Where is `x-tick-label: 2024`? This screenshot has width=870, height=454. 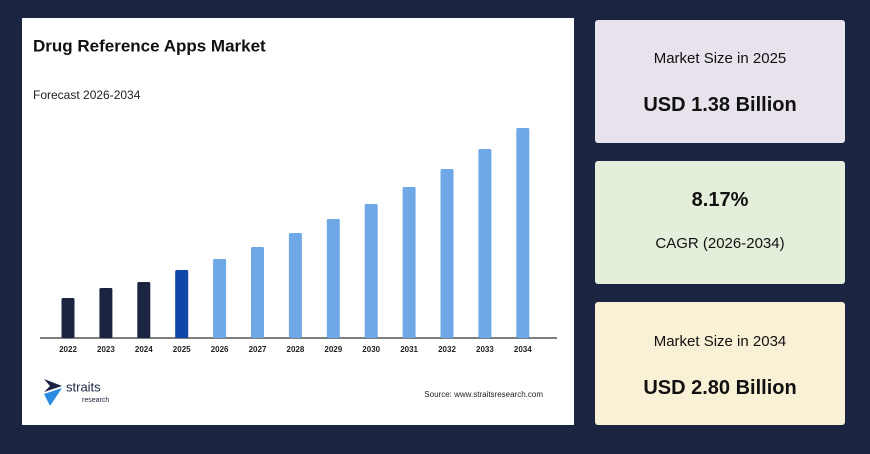 x-tick-label: 2024 is located at coordinates (144, 349).